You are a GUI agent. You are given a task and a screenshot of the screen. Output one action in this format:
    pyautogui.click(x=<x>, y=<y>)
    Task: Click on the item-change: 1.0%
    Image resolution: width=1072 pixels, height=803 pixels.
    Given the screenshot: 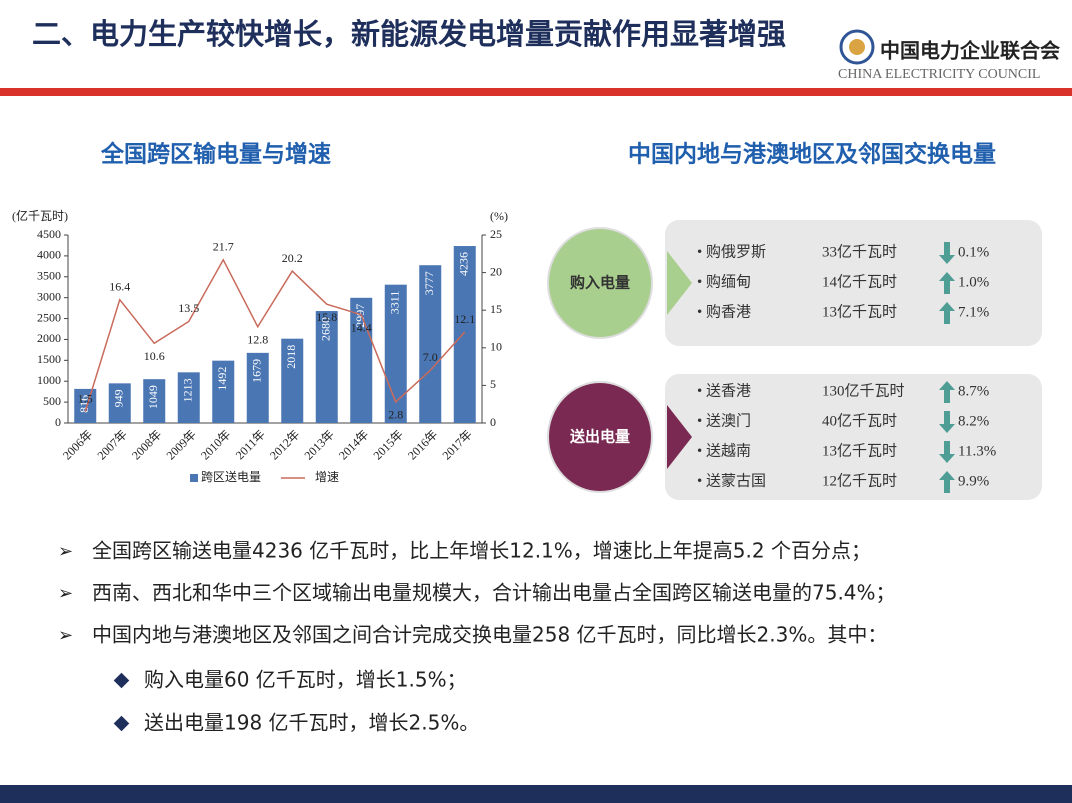 What is the action you would take?
    pyautogui.click(x=973, y=282)
    